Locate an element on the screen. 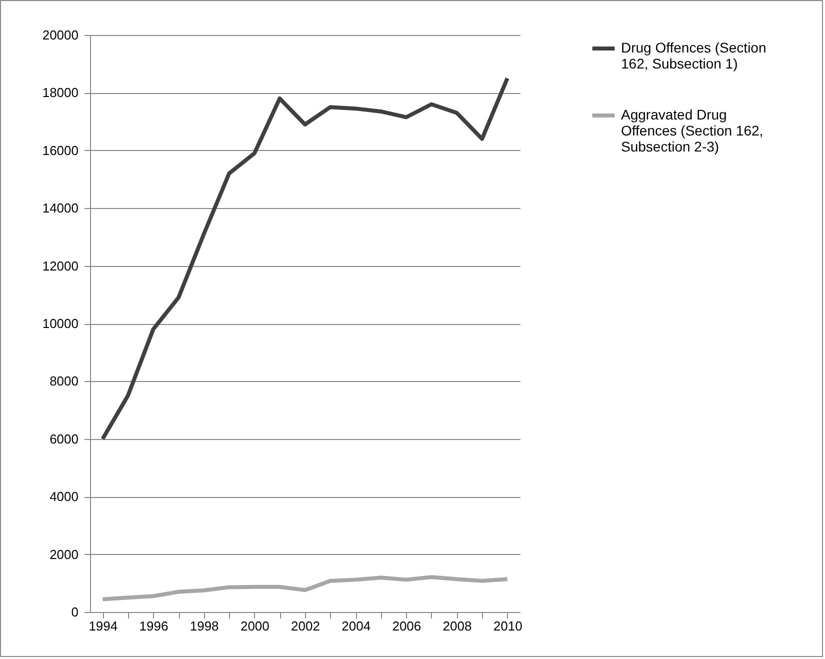 The image size is (825, 659). x-tick-label: 2002 is located at coordinates (305, 626).